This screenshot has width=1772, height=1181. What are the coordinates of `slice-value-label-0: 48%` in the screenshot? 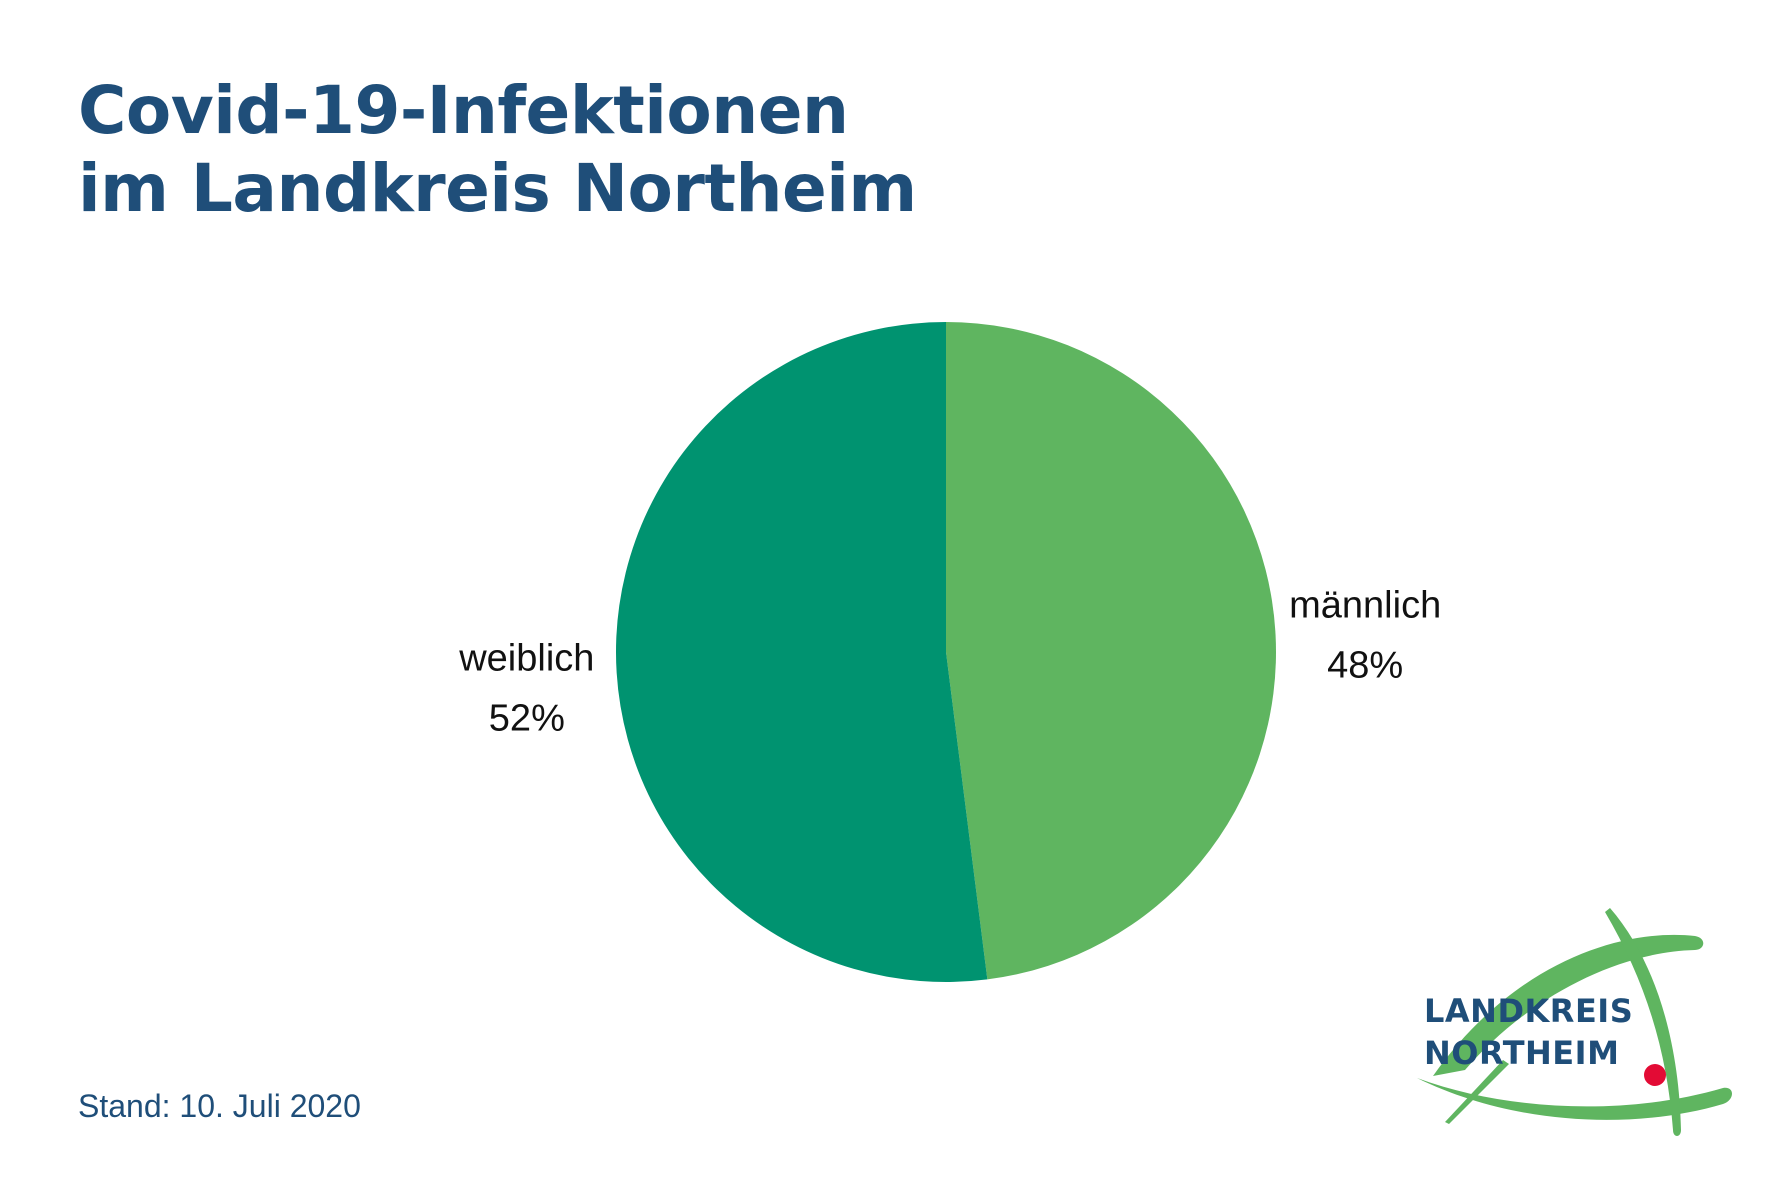 It's located at (1365, 666).